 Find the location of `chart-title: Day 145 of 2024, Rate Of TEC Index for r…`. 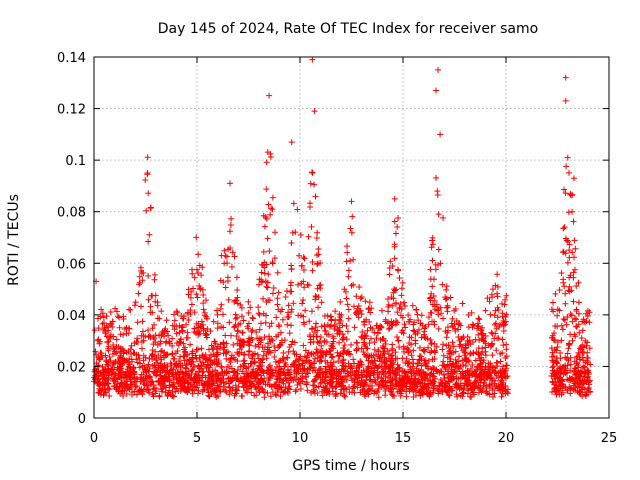

chart-title: Day 145 of 2024, Rate Of TEC Index for r… is located at coordinates (348, 29).